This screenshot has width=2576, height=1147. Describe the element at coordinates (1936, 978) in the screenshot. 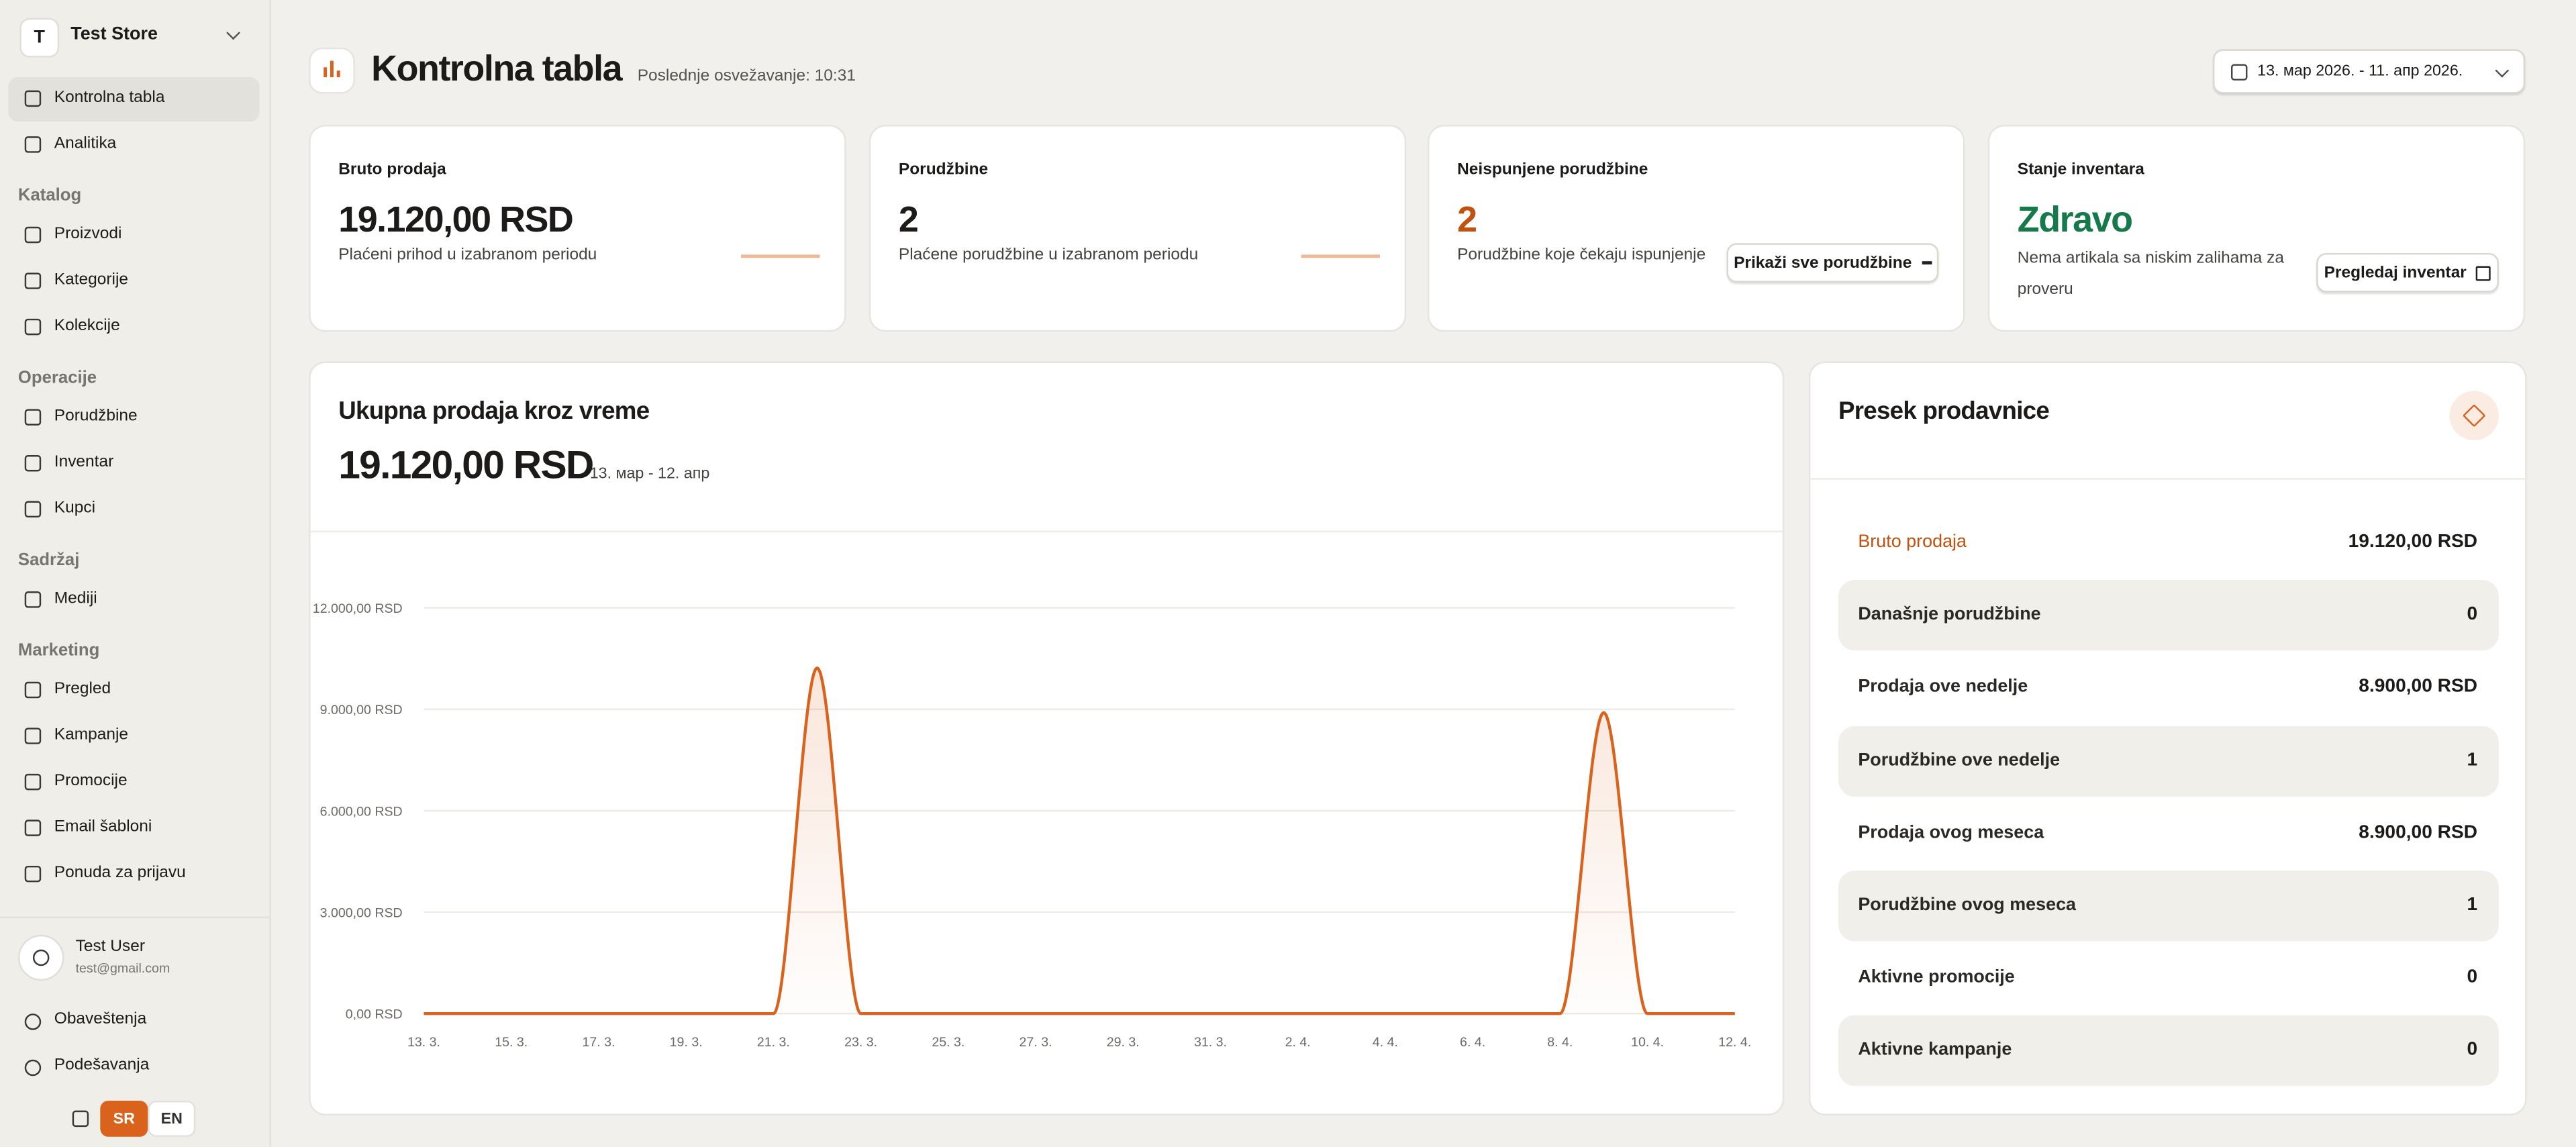

I see `row-label: Aktivne promocije` at that location.